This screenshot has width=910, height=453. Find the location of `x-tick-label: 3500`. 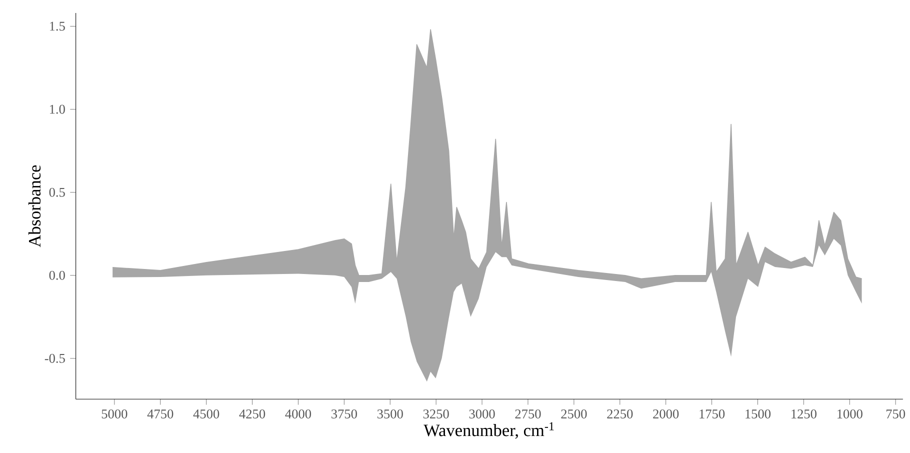

x-tick-label: 3500 is located at coordinates (390, 413).